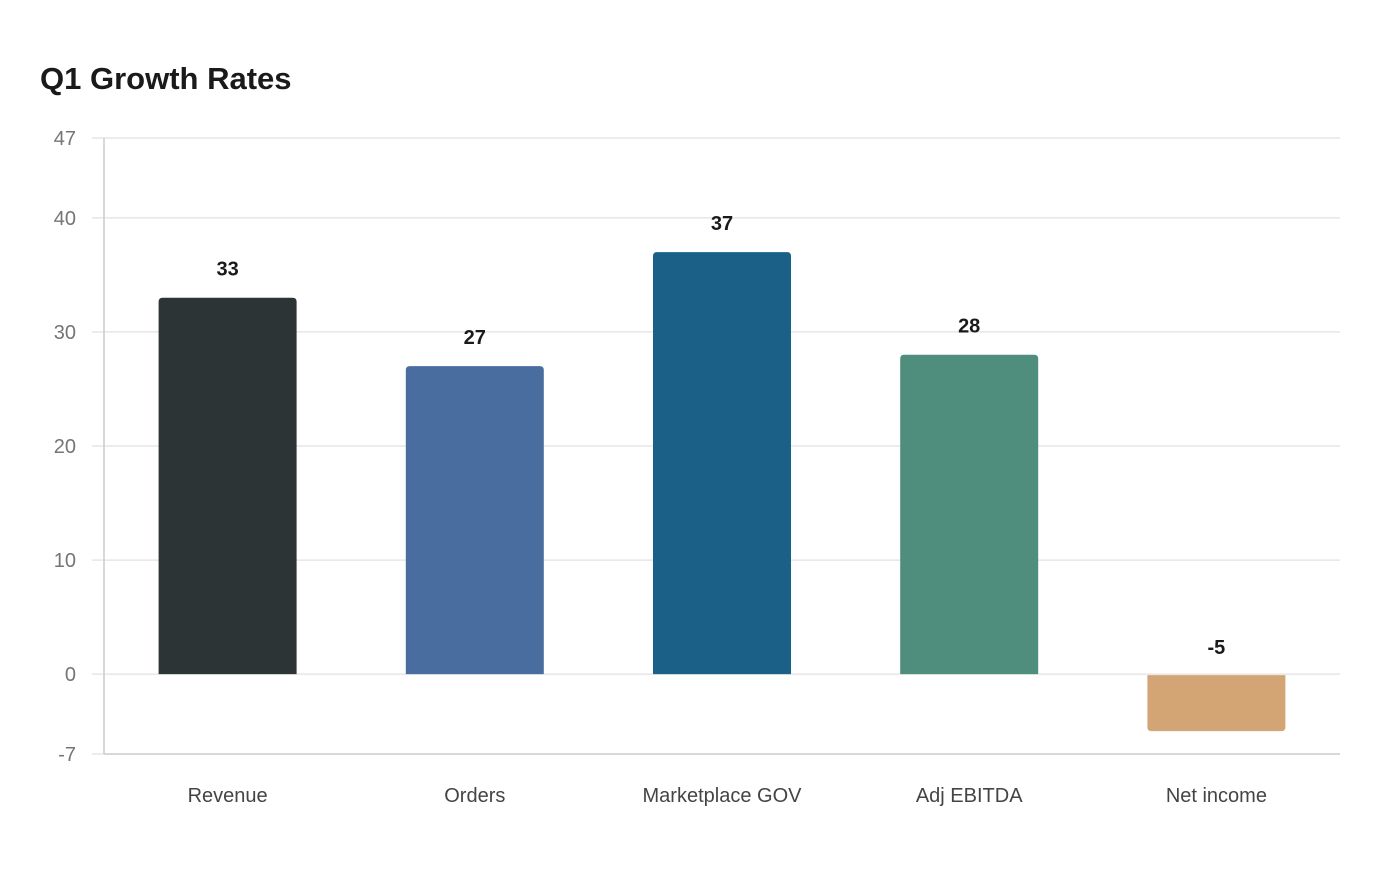 The image size is (1400, 880). What do you see at coordinates (1216, 703) in the screenshot?
I see `bar-net-income` at bounding box center [1216, 703].